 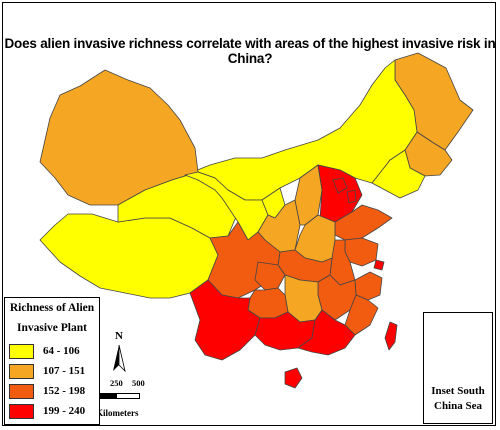 I want to click on region-shandong, so click(x=363, y=222).